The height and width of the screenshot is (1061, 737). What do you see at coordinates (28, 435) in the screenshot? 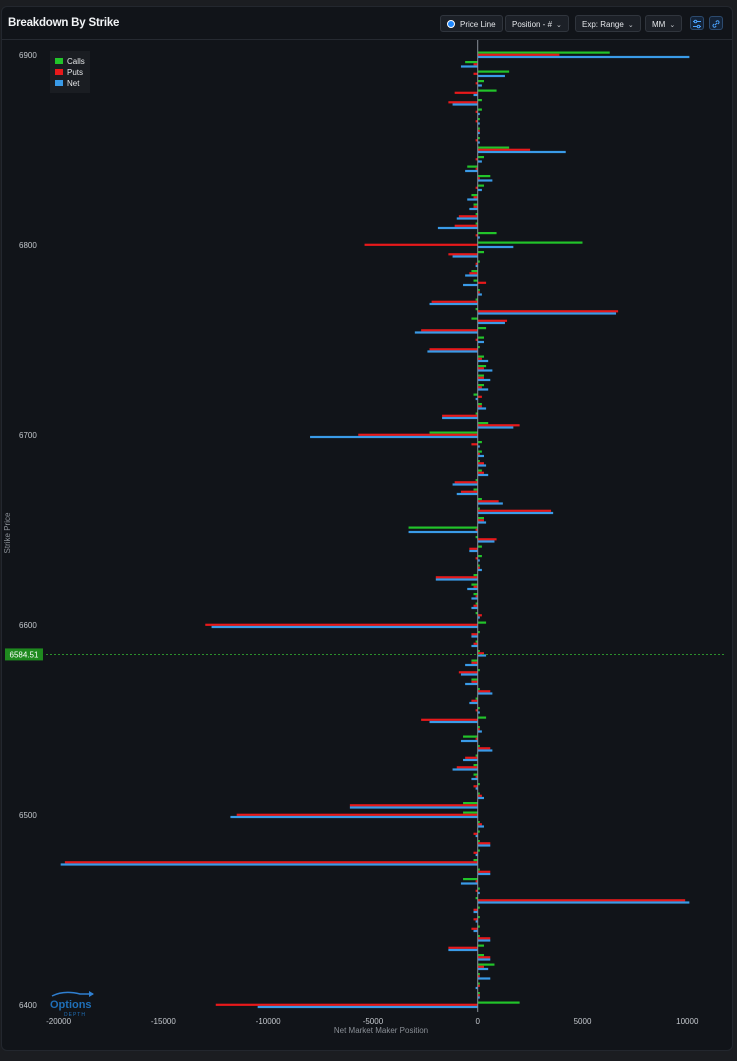
I see `y-tick-label: 6700` at bounding box center [28, 435].